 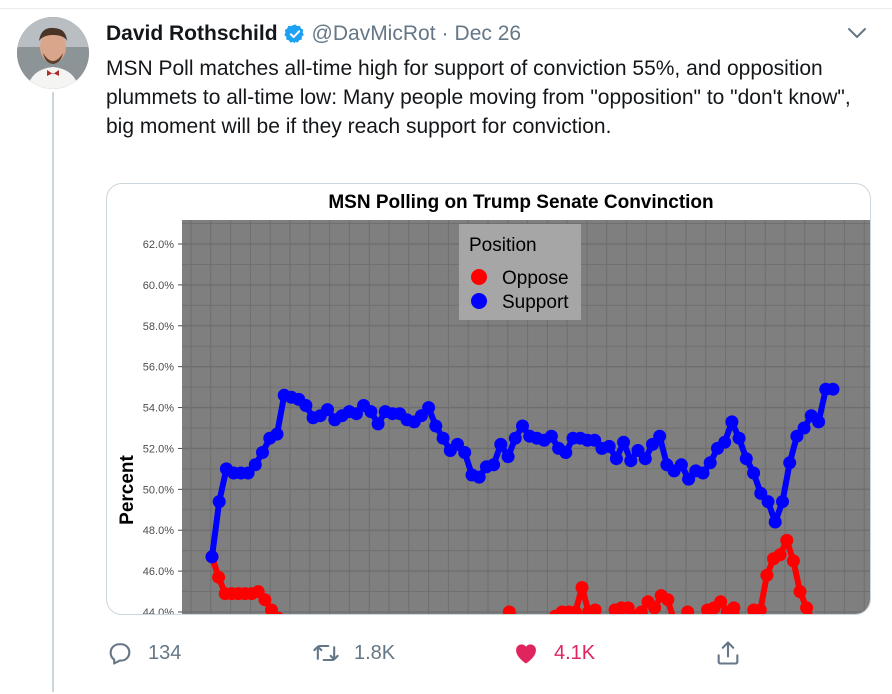 What do you see at coordinates (857, 33) in the screenshot?
I see `chevron-down-icon` at bounding box center [857, 33].